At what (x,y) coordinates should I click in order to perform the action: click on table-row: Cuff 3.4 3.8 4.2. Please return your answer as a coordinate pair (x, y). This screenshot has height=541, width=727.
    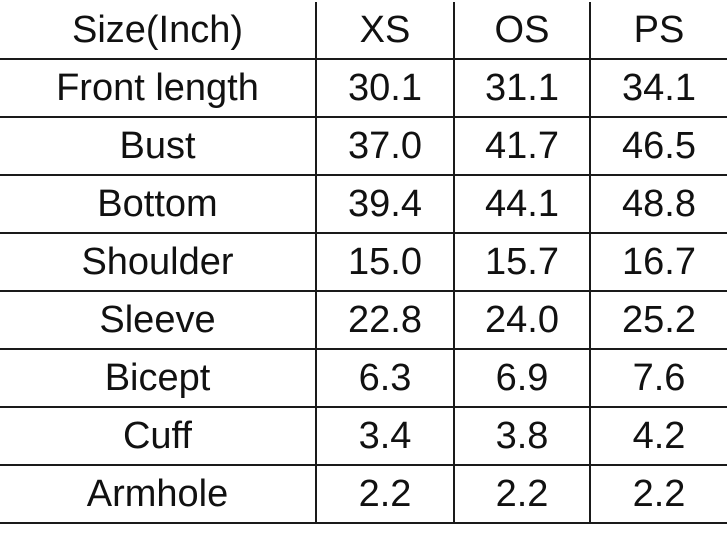
    Looking at the image, I should click on (363, 436).